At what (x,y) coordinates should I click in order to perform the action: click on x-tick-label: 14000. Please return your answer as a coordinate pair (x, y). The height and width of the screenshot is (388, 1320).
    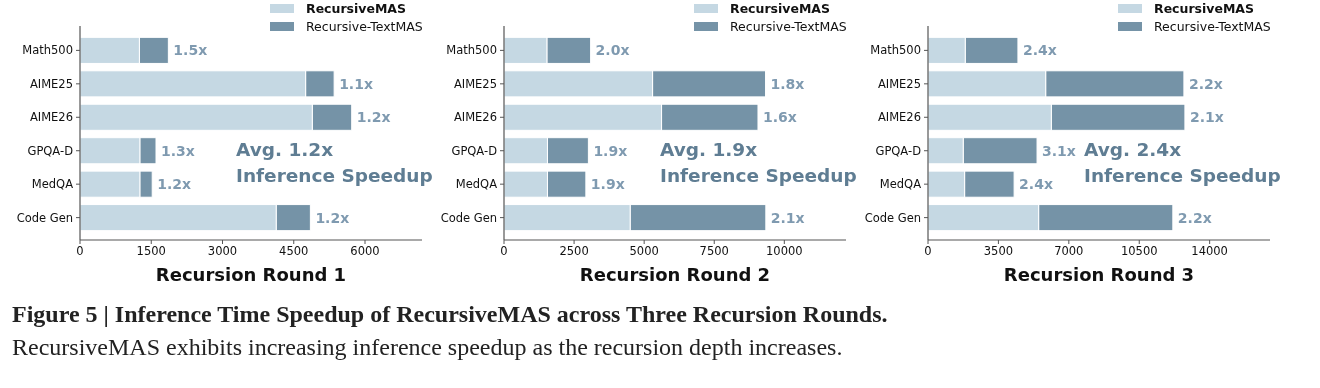
    Looking at the image, I should click on (1209, 251).